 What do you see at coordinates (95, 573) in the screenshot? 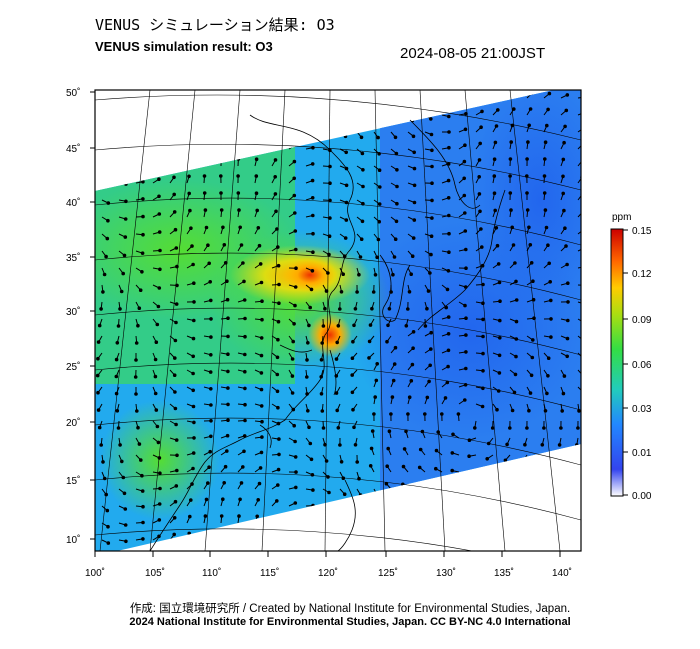
I see `lon-label: 100˚` at bounding box center [95, 573].